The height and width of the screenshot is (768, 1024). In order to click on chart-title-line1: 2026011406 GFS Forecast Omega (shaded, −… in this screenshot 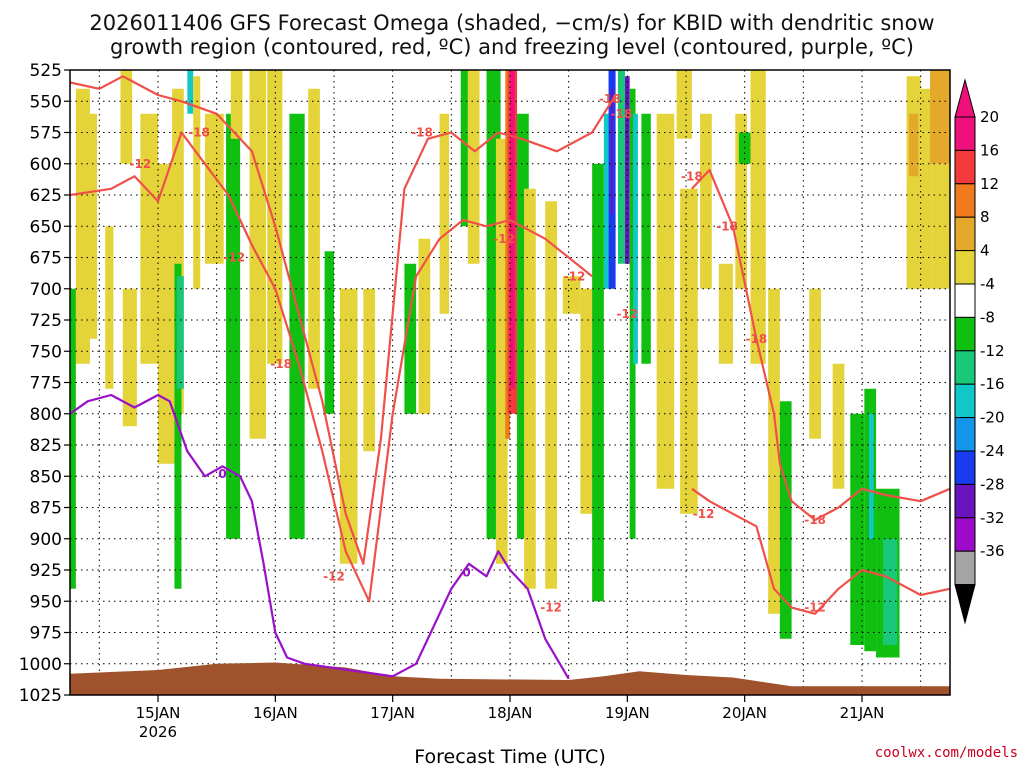, I will do `click(511, 23)`.